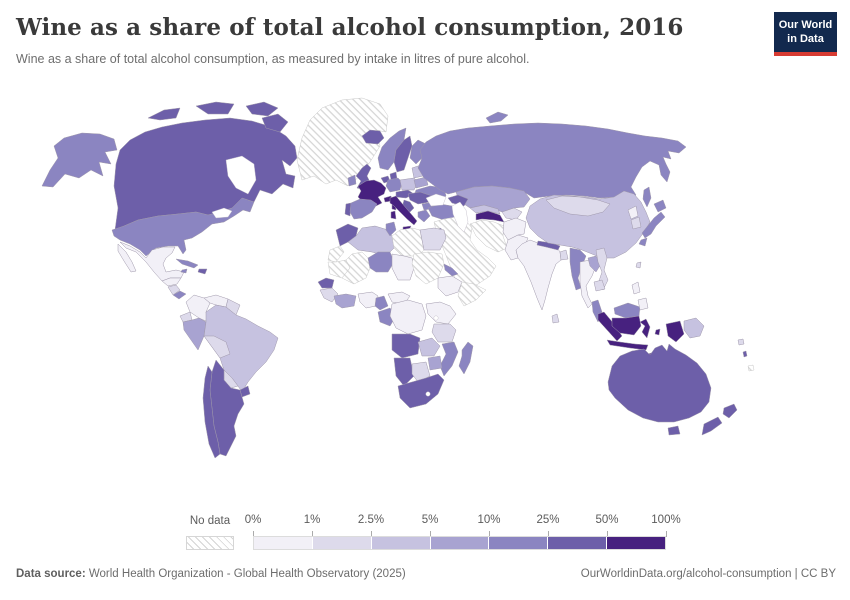  What do you see at coordinates (179, 295) in the screenshot?
I see `region-panama` at bounding box center [179, 295].